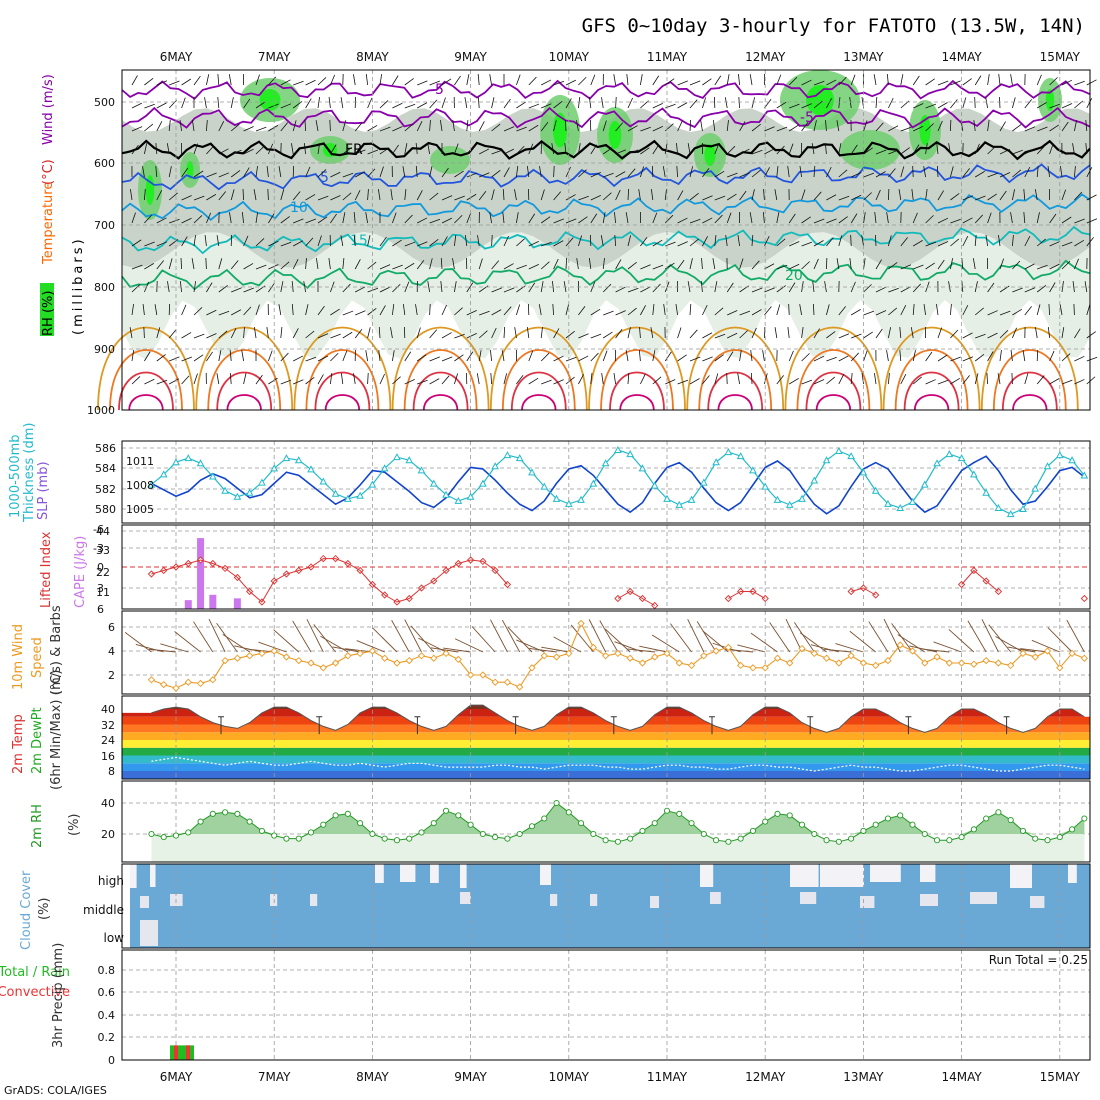  I want to click on isotherm-label: 20, so click(794, 276).